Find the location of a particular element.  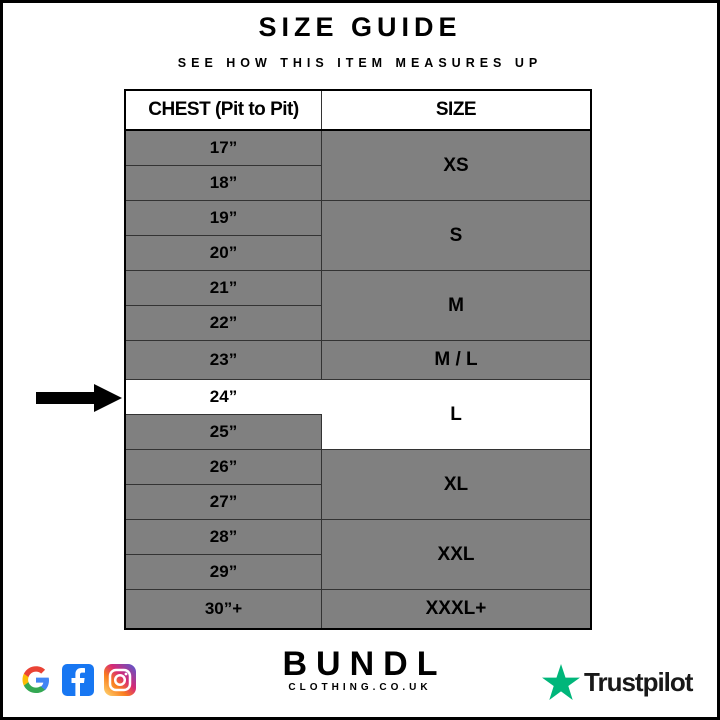

table-row: 22” is located at coordinates (357, 323).